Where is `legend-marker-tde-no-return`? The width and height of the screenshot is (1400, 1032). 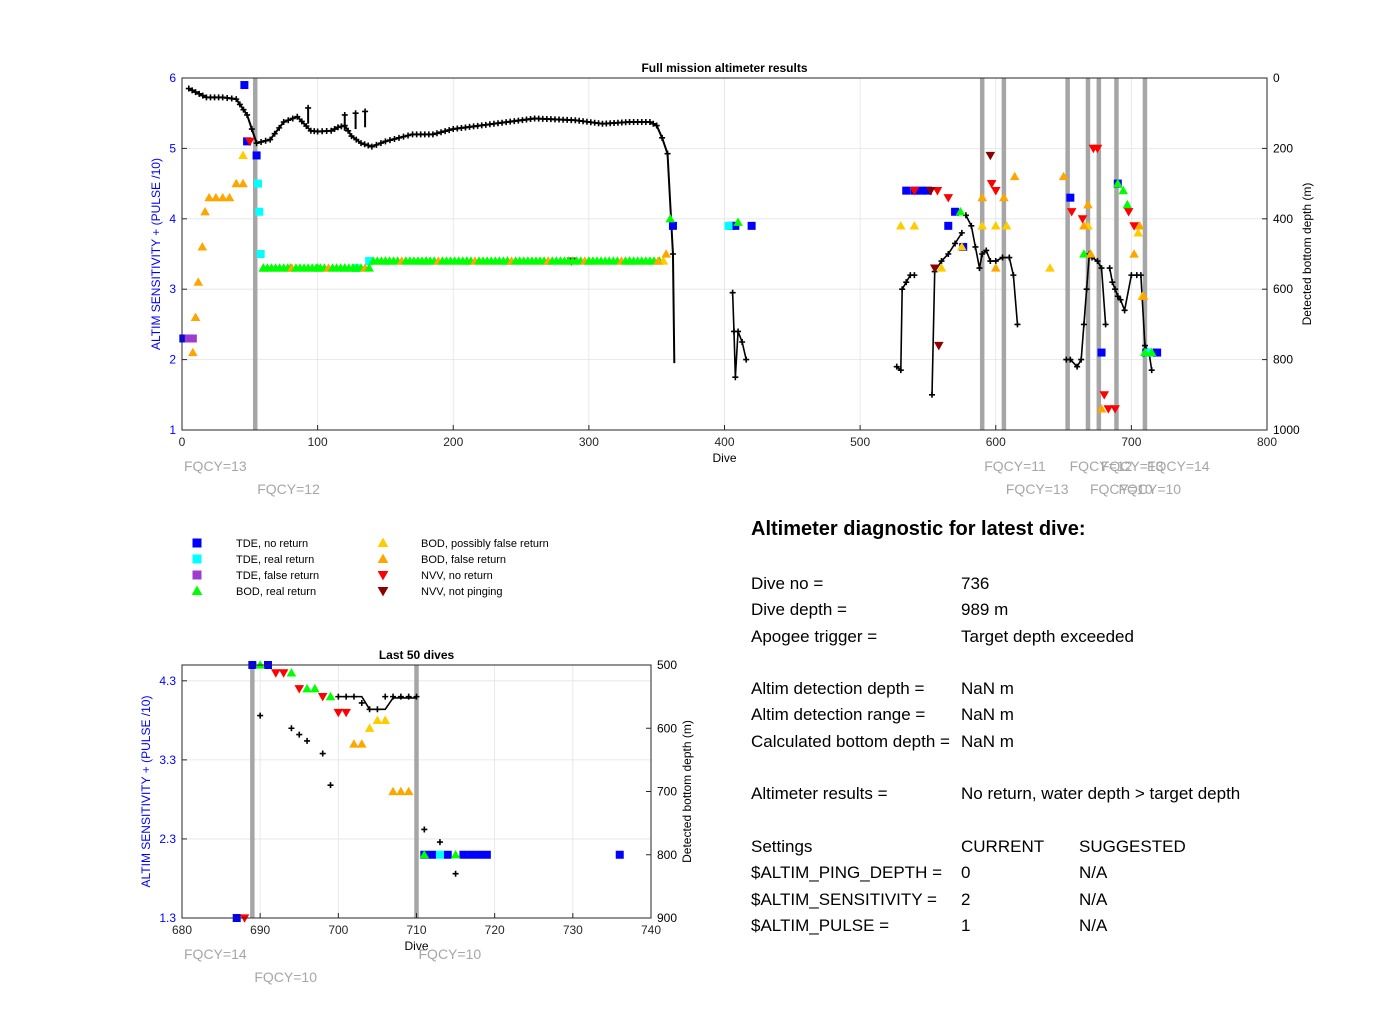 legend-marker-tde-no-return is located at coordinates (197, 543).